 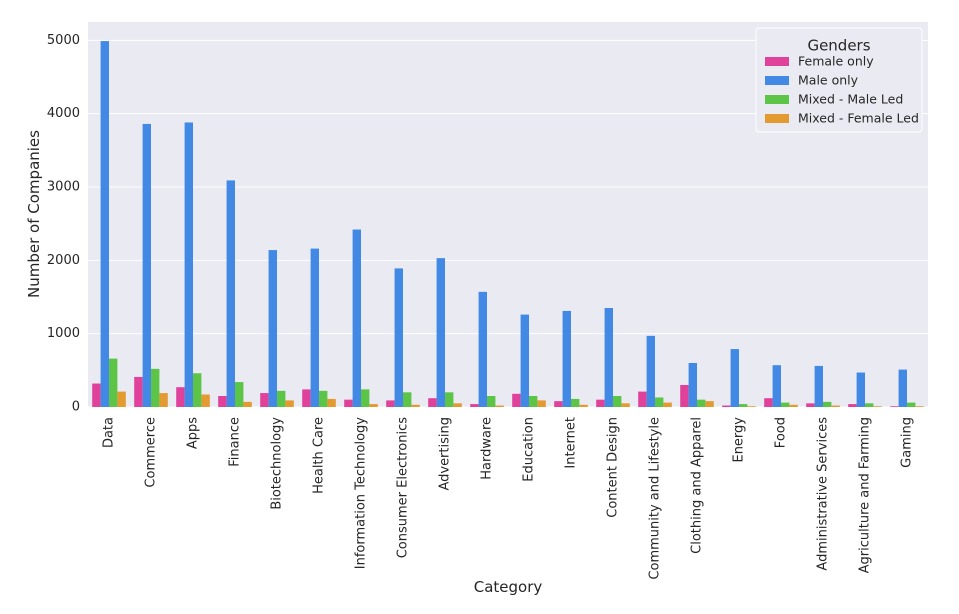 I want to click on y-tick-label: 4000, so click(x=63, y=113).